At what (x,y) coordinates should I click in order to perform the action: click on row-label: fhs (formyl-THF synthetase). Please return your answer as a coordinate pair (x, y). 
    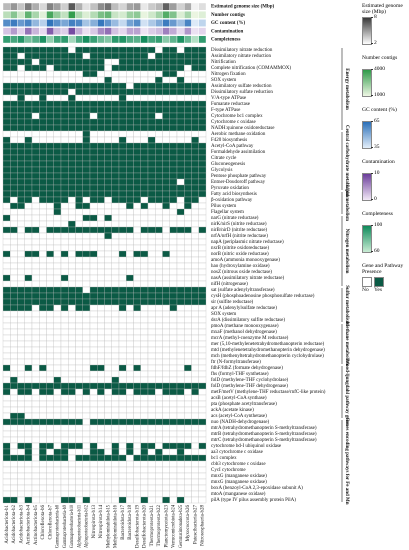
    Looking at the image, I should click on (240, 374).